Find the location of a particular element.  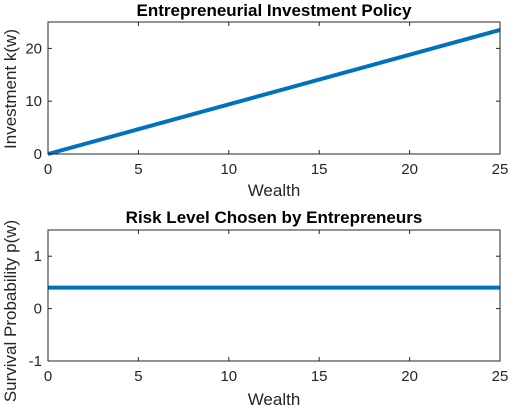

y-tick-label: 1 is located at coordinates (38, 256).